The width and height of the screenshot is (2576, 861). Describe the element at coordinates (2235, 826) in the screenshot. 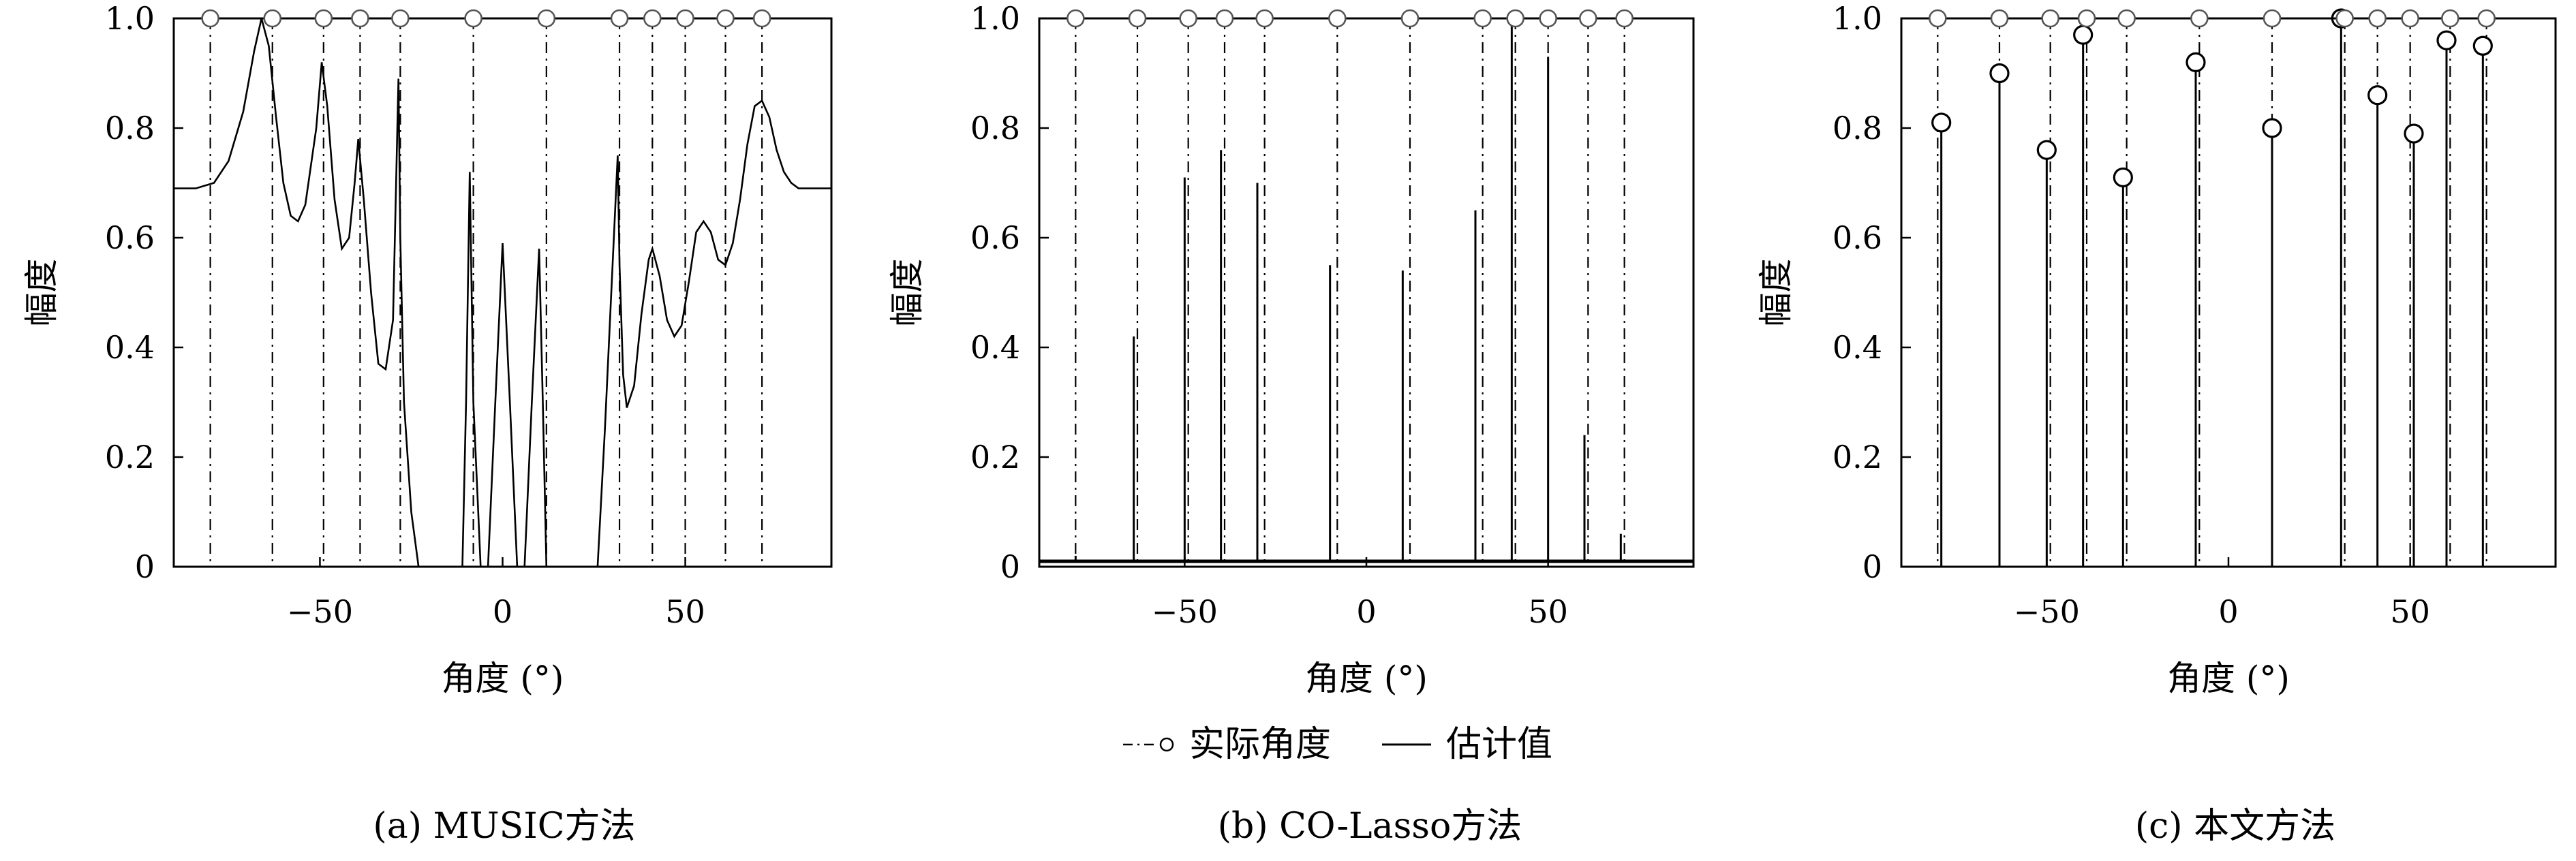

I see `panel-caption: (c) 本文方法` at that location.